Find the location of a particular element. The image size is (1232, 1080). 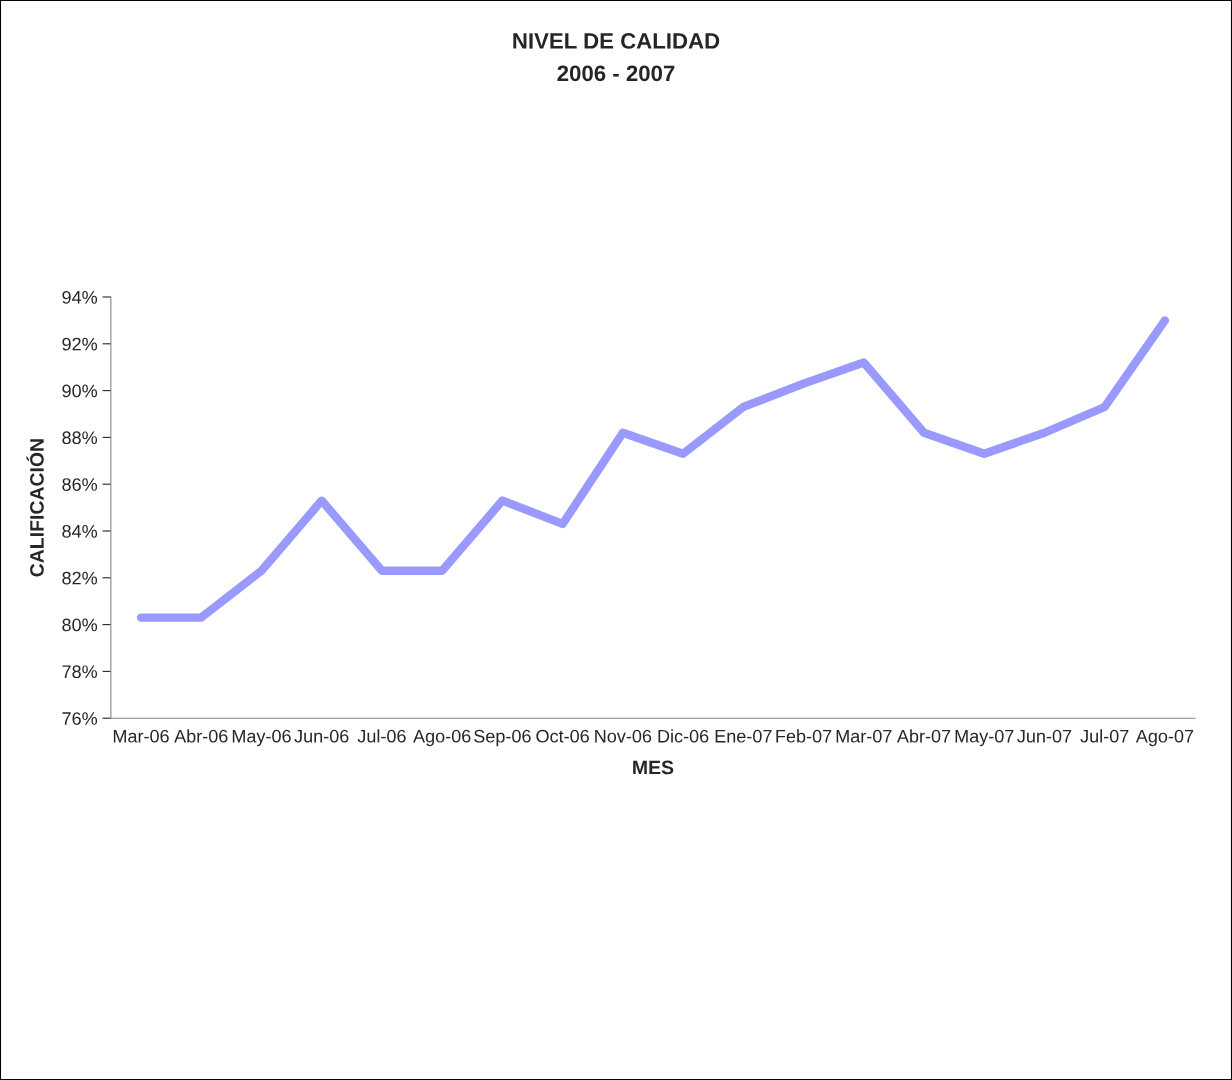

y-tick-label: 86% is located at coordinates (80, 484).